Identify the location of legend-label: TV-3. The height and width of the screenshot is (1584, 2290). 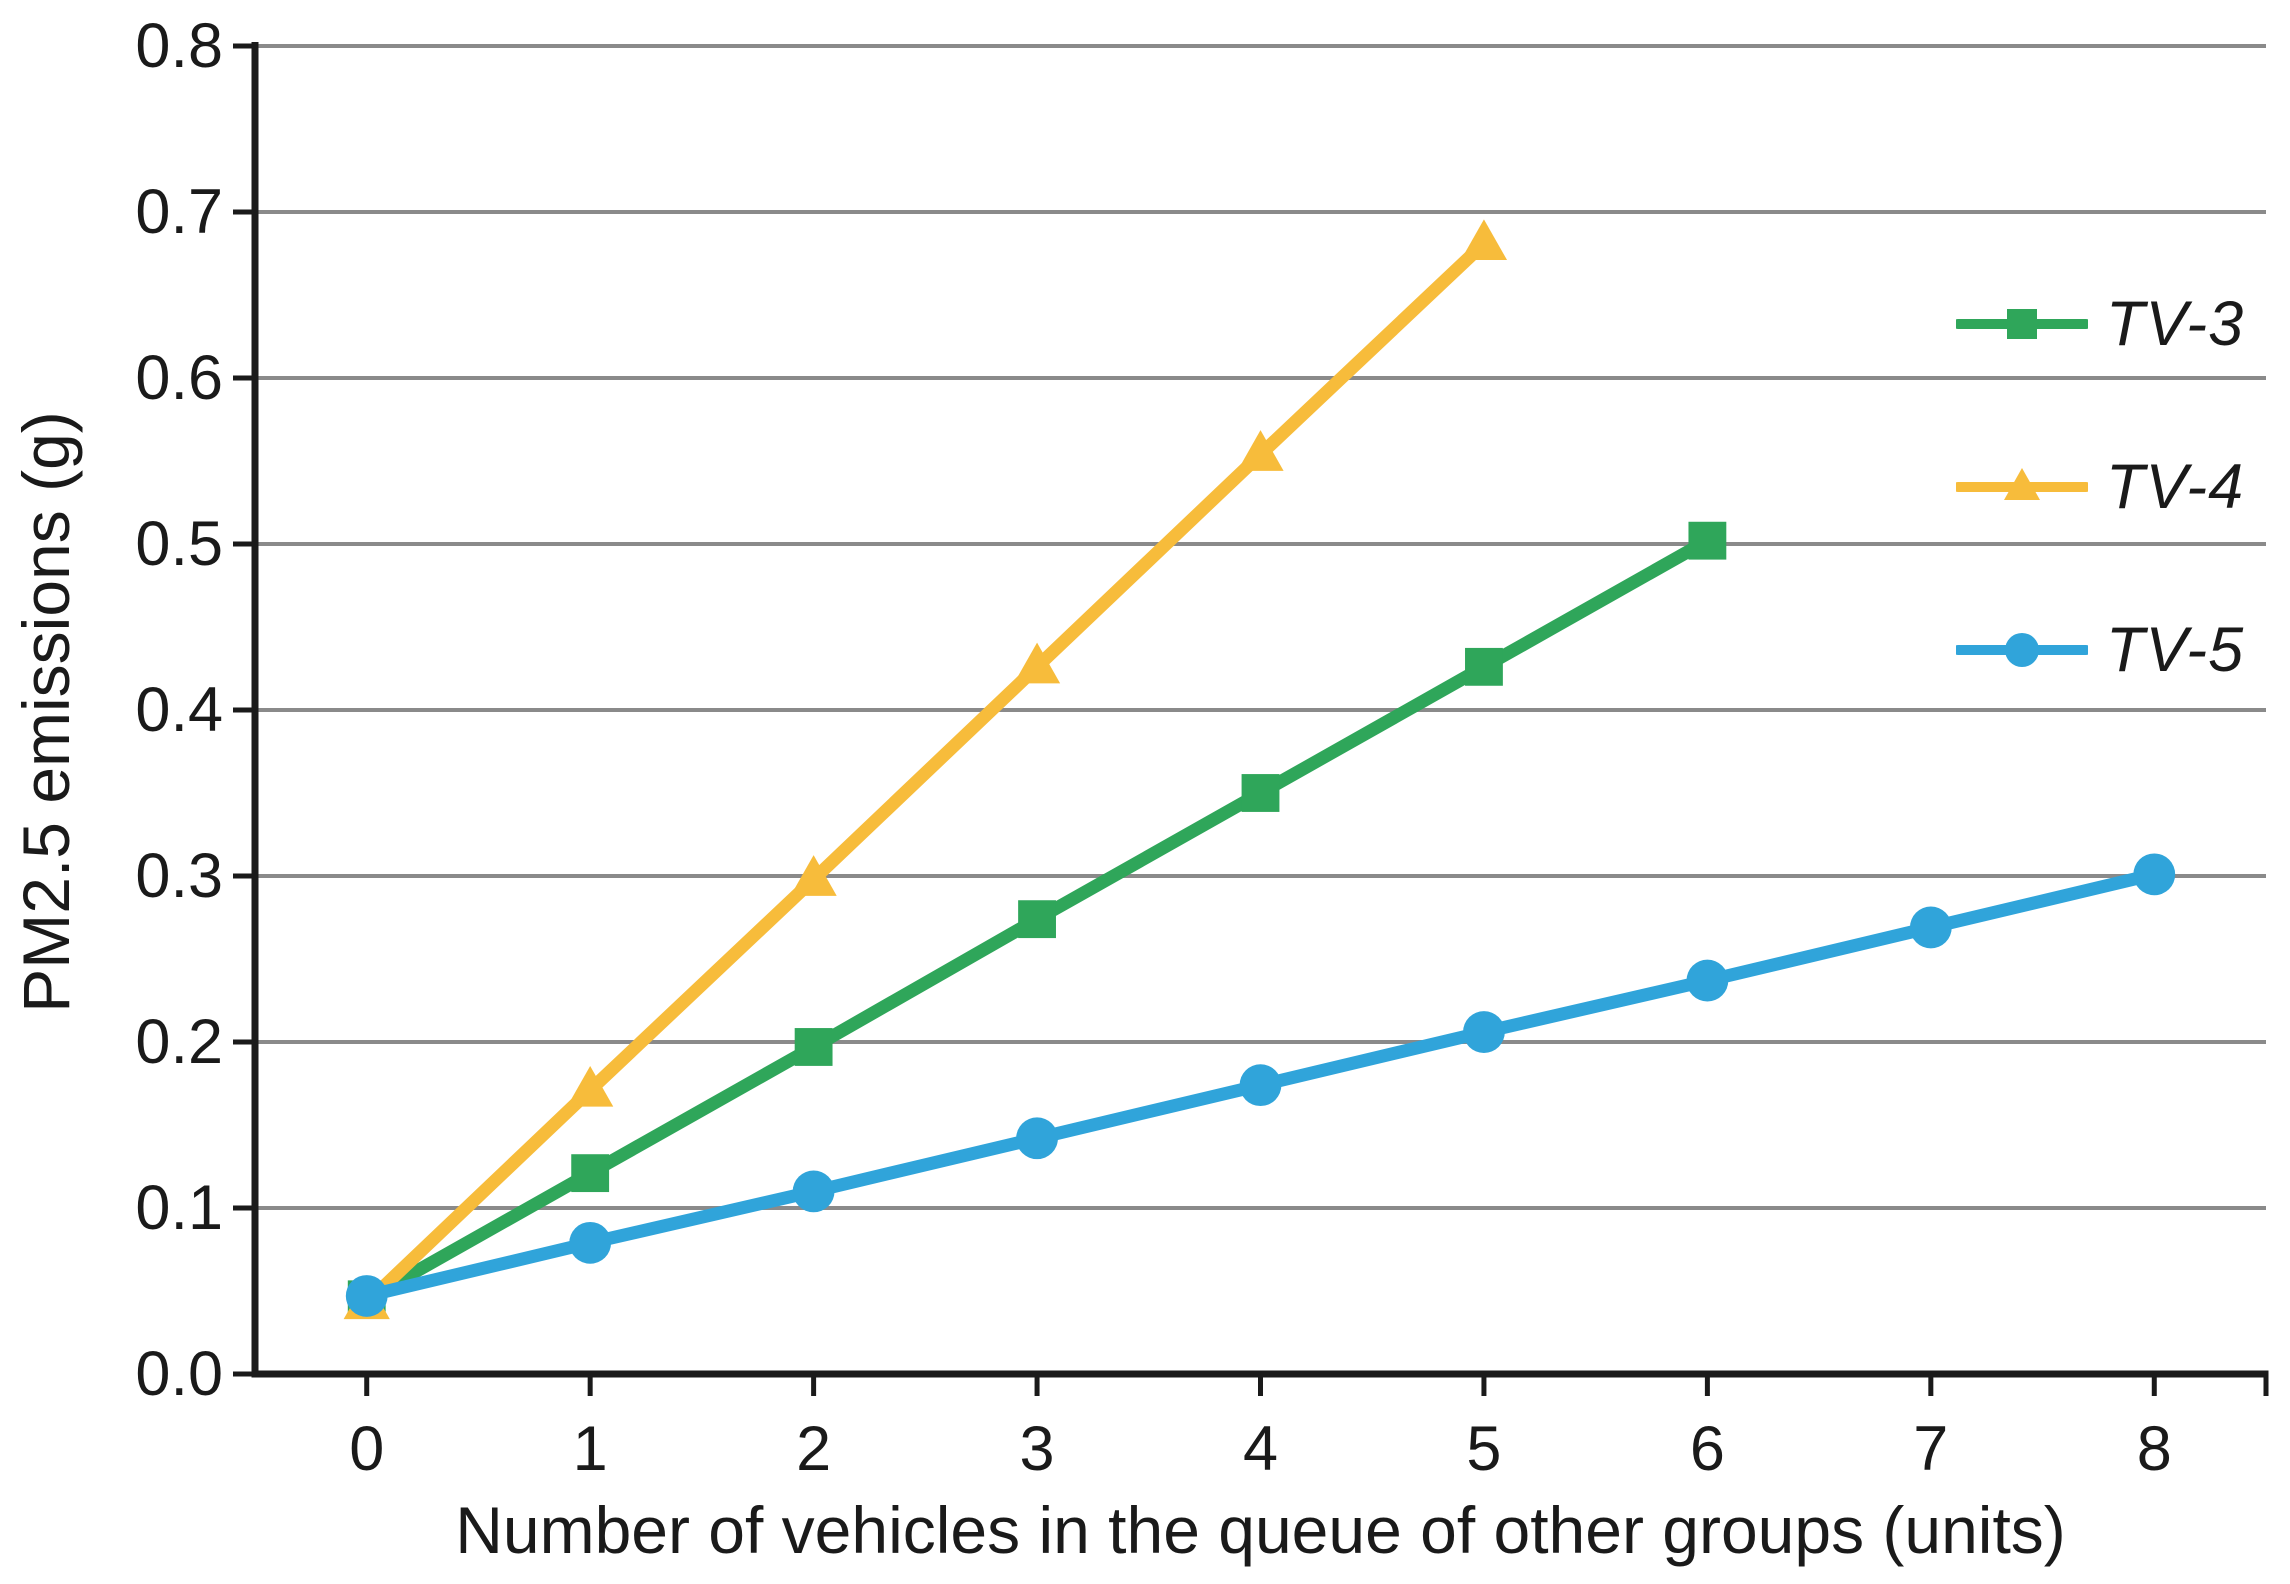
(2175, 324).